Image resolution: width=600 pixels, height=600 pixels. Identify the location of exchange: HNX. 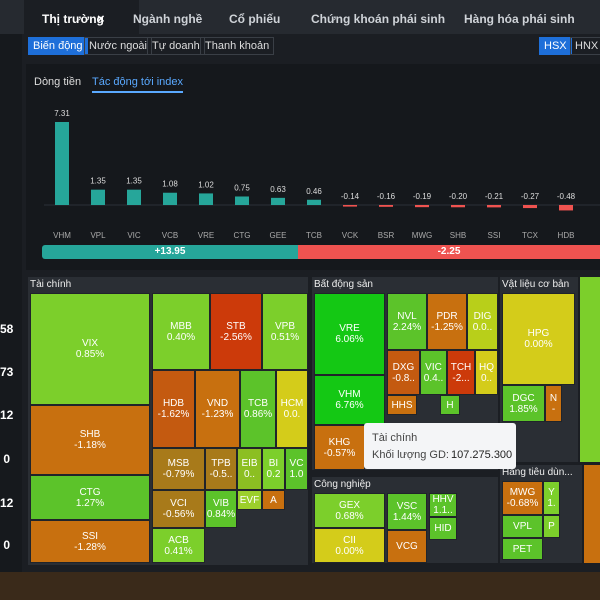
(585, 46).